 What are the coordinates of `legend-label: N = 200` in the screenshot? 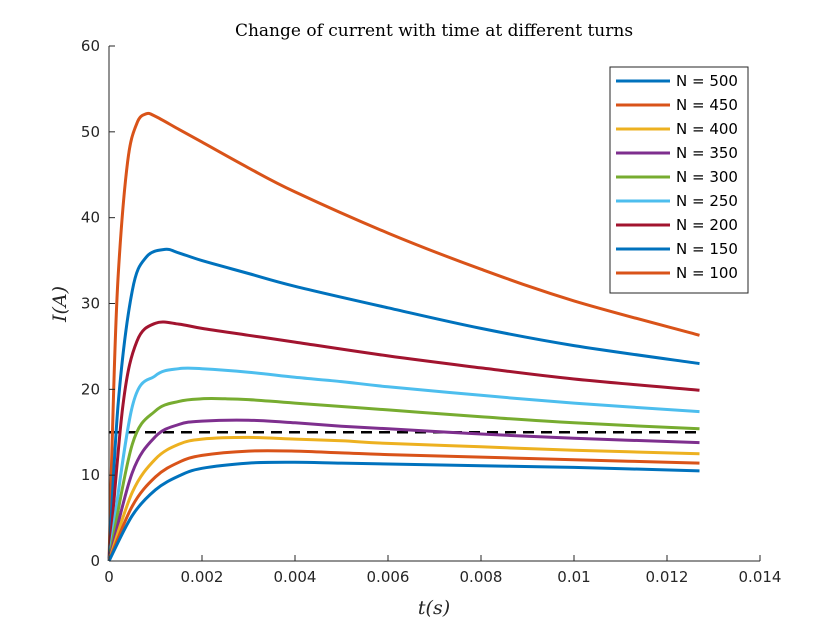 It's located at (707, 225).